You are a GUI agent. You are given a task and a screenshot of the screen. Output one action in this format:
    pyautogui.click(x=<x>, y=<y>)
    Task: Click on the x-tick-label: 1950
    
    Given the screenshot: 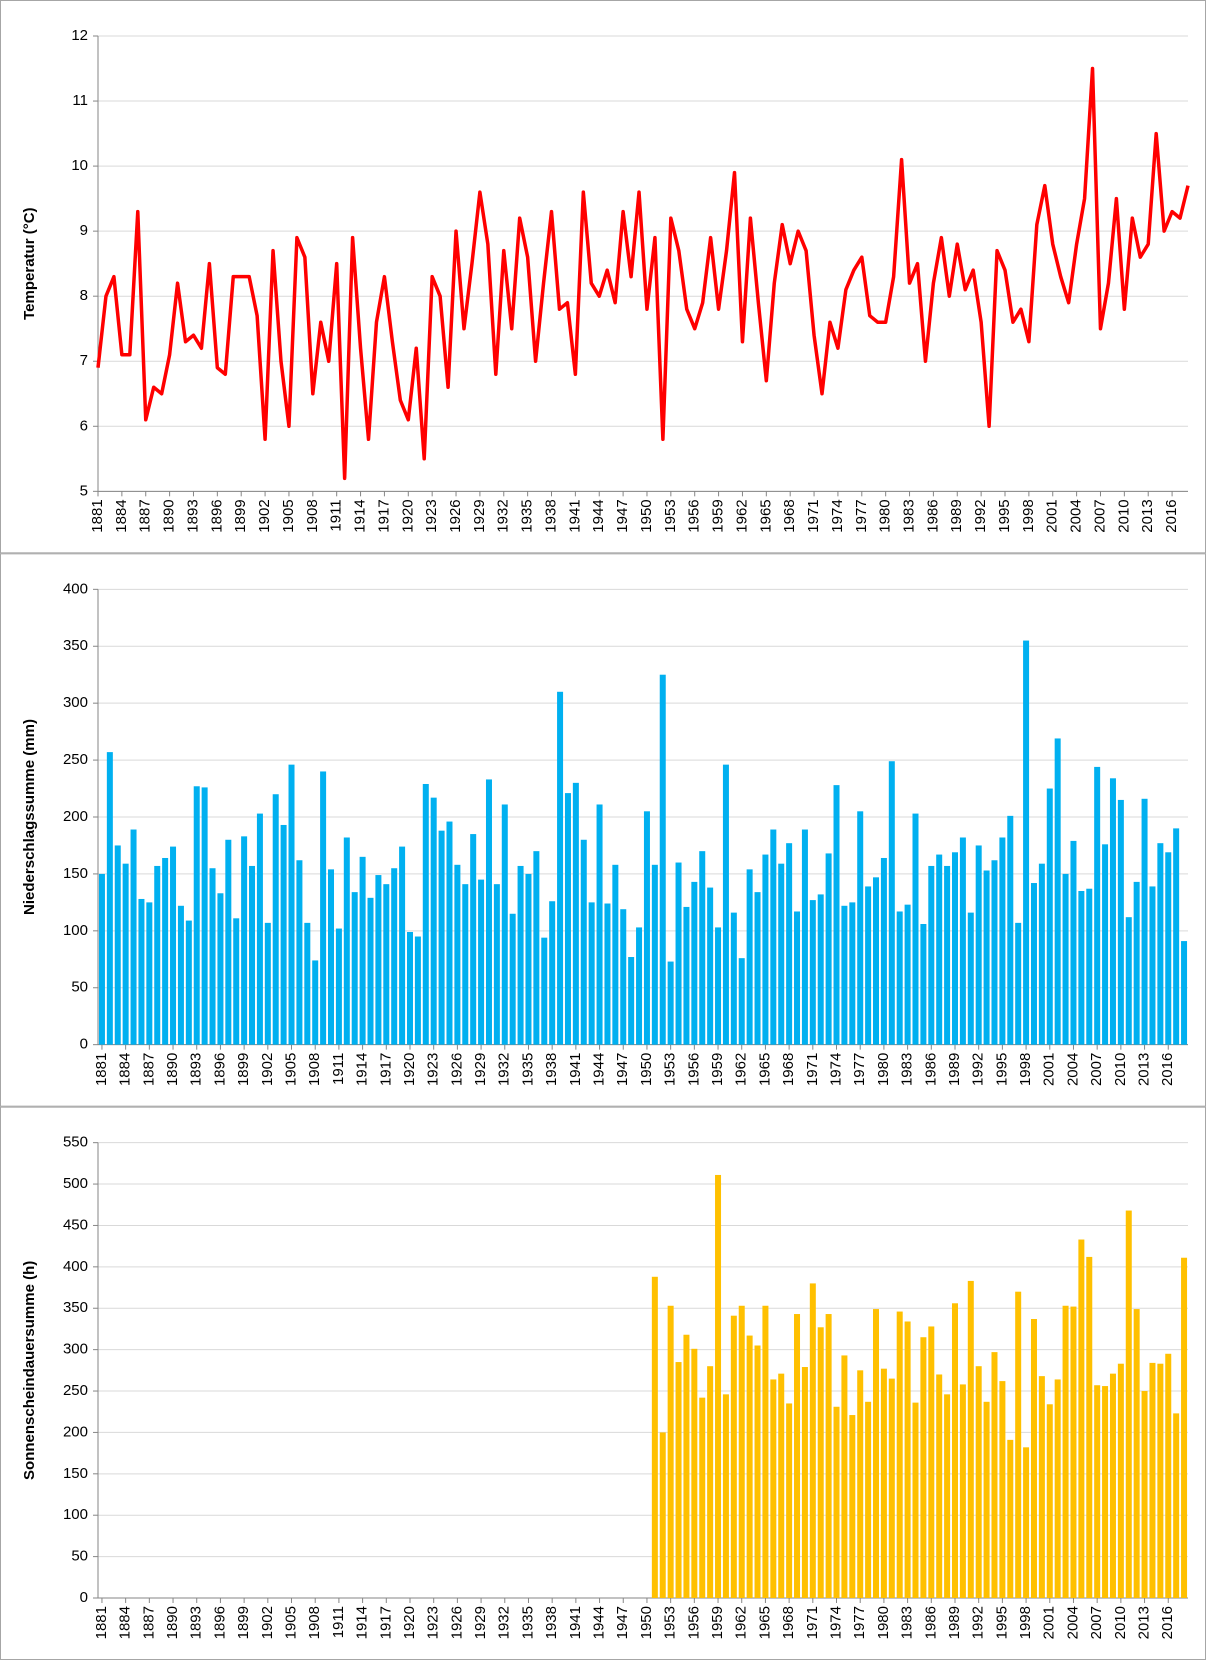 What is the action you would take?
    pyautogui.click(x=646, y=1622)
    